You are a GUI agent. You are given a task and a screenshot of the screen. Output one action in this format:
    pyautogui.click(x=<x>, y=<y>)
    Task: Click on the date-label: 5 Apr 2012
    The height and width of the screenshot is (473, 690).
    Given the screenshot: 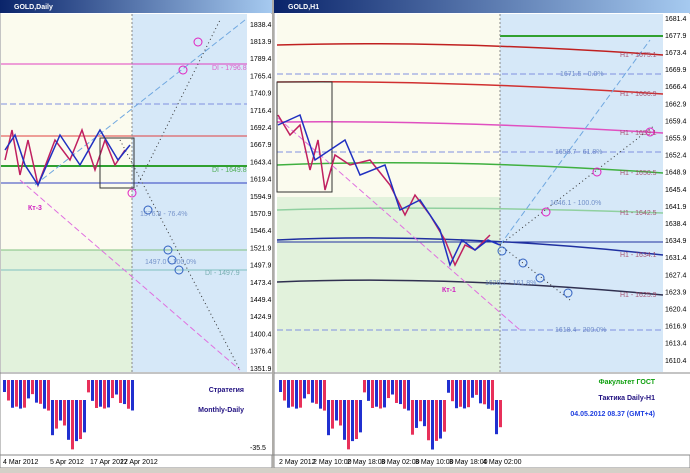 What is the action you would take?
    pyautogui.click(x=67, y=462)
    